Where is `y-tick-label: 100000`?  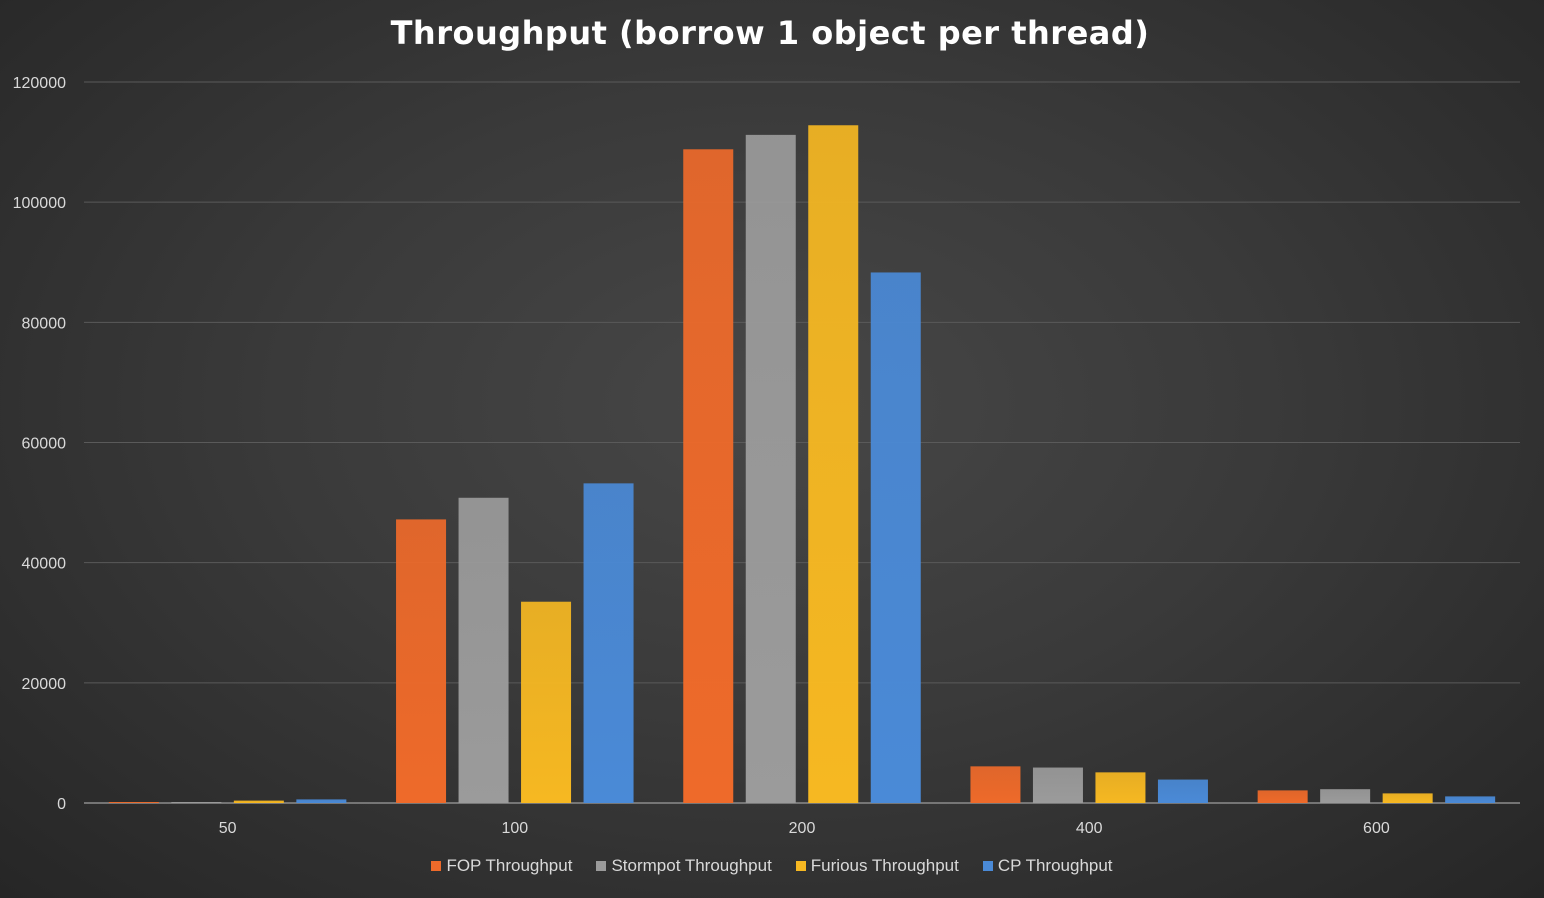
y-tick-label: 100000 is located at coordinates (39, 203).